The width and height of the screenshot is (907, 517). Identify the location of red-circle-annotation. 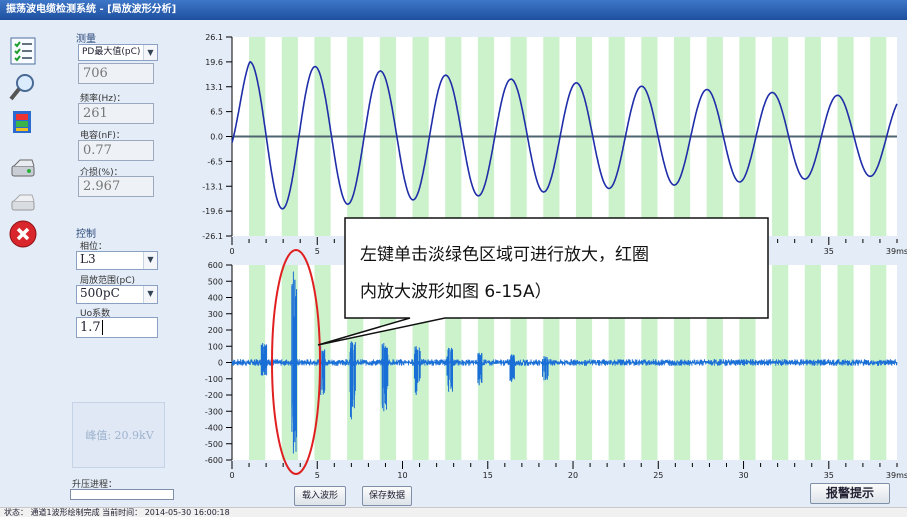
(296, 362).